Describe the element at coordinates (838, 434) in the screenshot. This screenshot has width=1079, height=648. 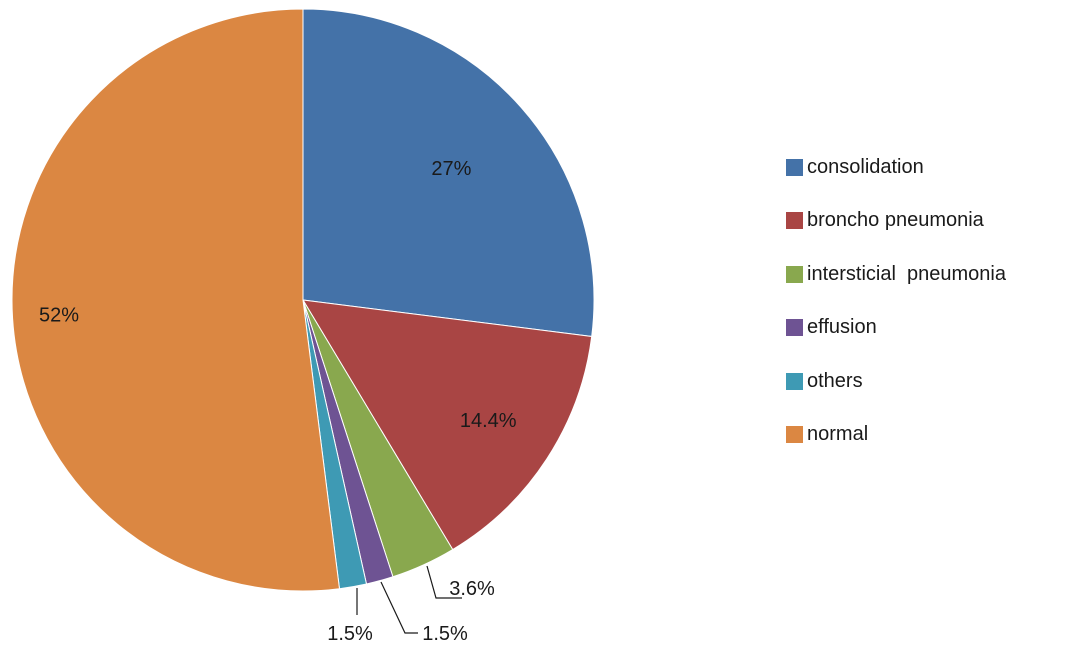
I see `legend-label: normal` at that location.